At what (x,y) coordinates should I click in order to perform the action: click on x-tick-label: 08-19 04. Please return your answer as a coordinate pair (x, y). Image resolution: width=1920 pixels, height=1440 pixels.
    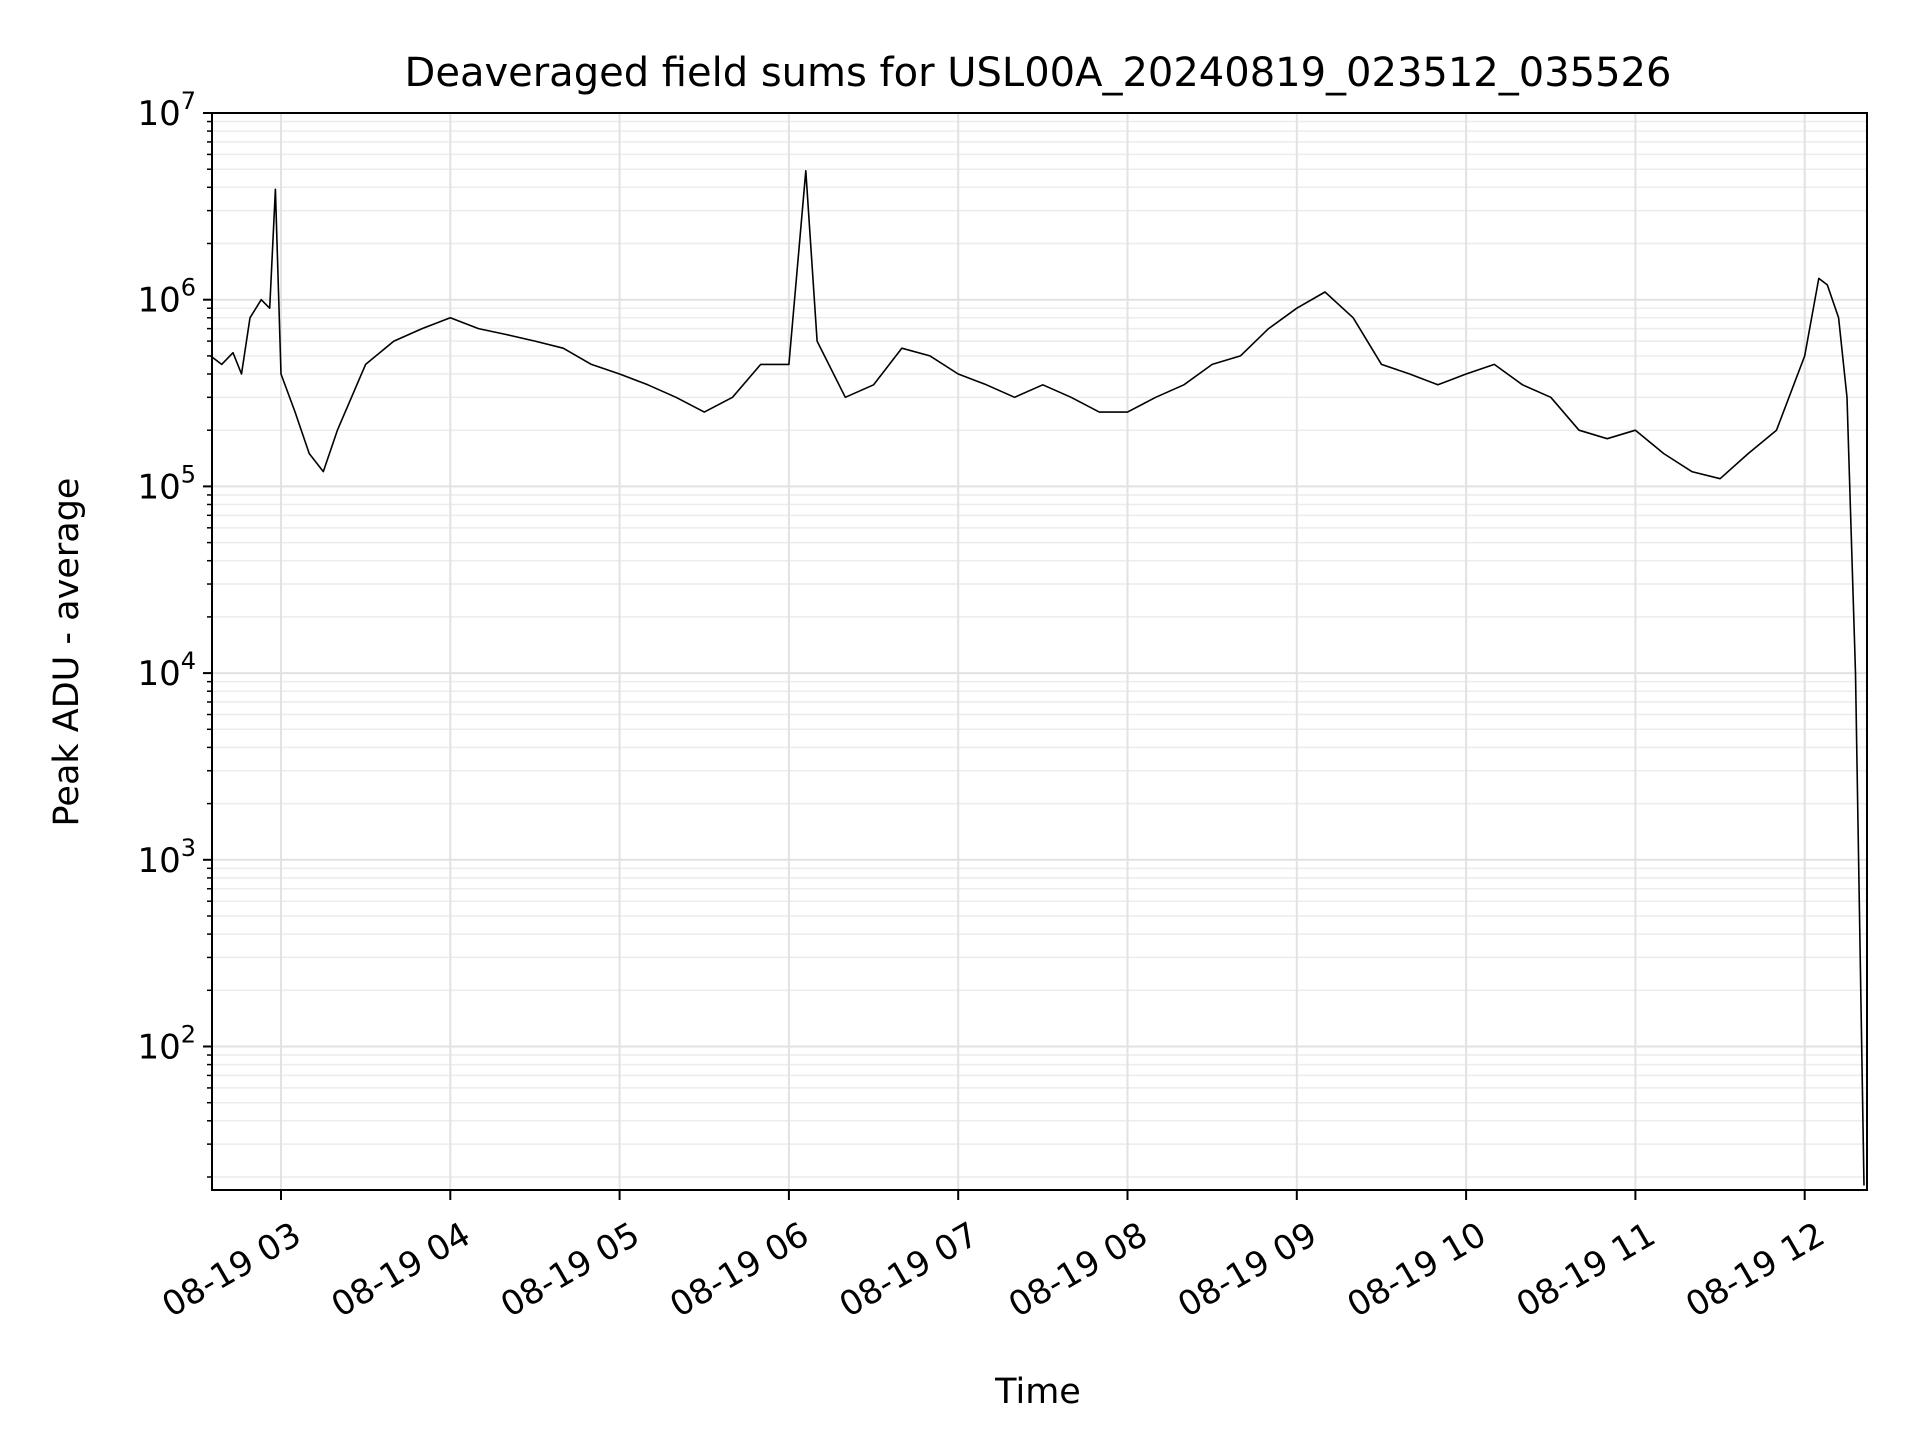
    Looking at the image, I should click on (401, 1270).